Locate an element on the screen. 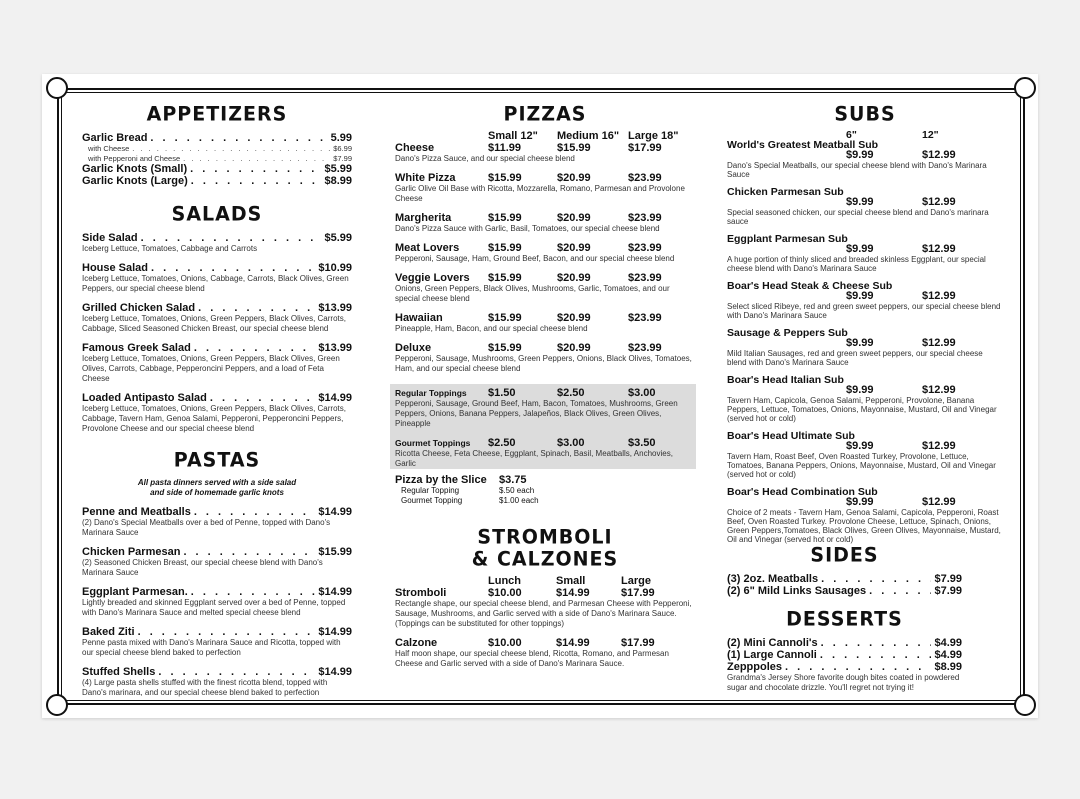 The width and height of the screenshot is (1080, 799). size-header: Small 12" Medium 16" Large 18" is located at coordinates (545, 136).